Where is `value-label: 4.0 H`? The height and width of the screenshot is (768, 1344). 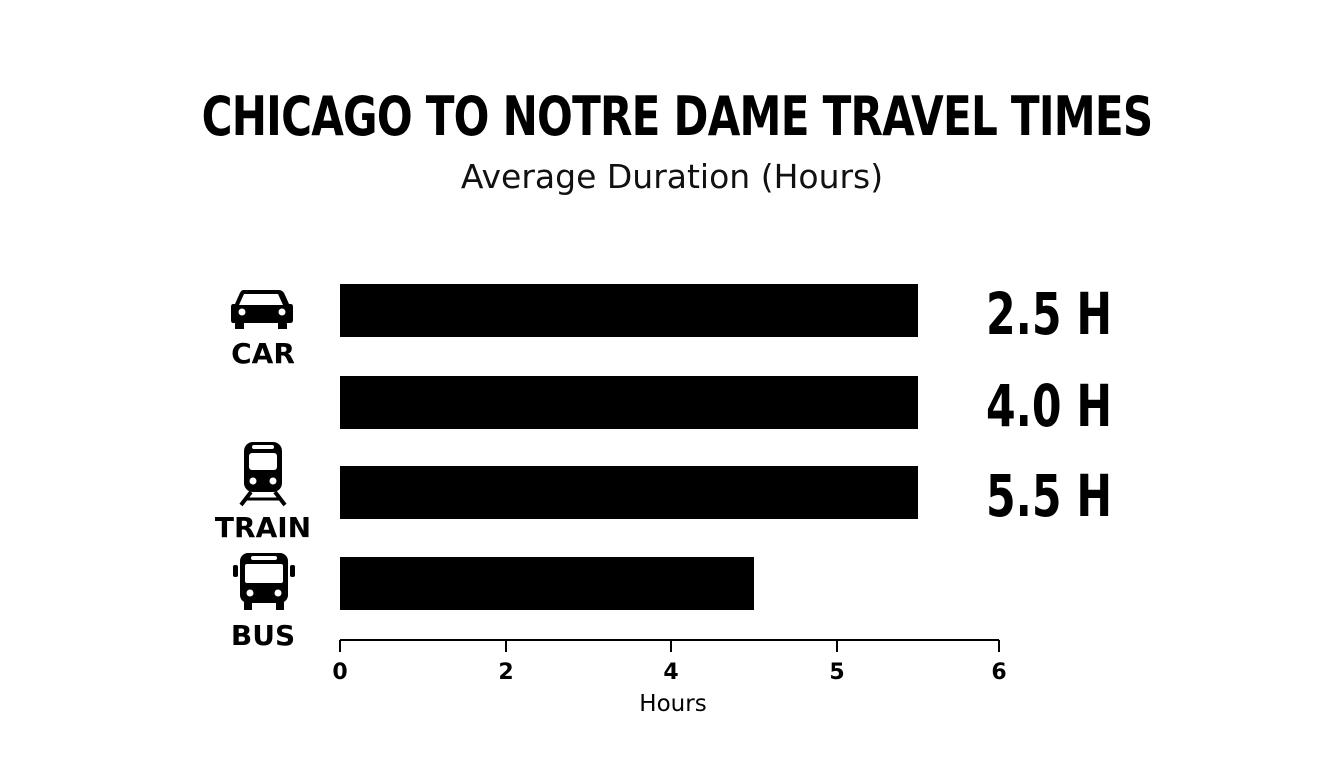
value-label: 4.0 H is located at coordinates (1049, 406).